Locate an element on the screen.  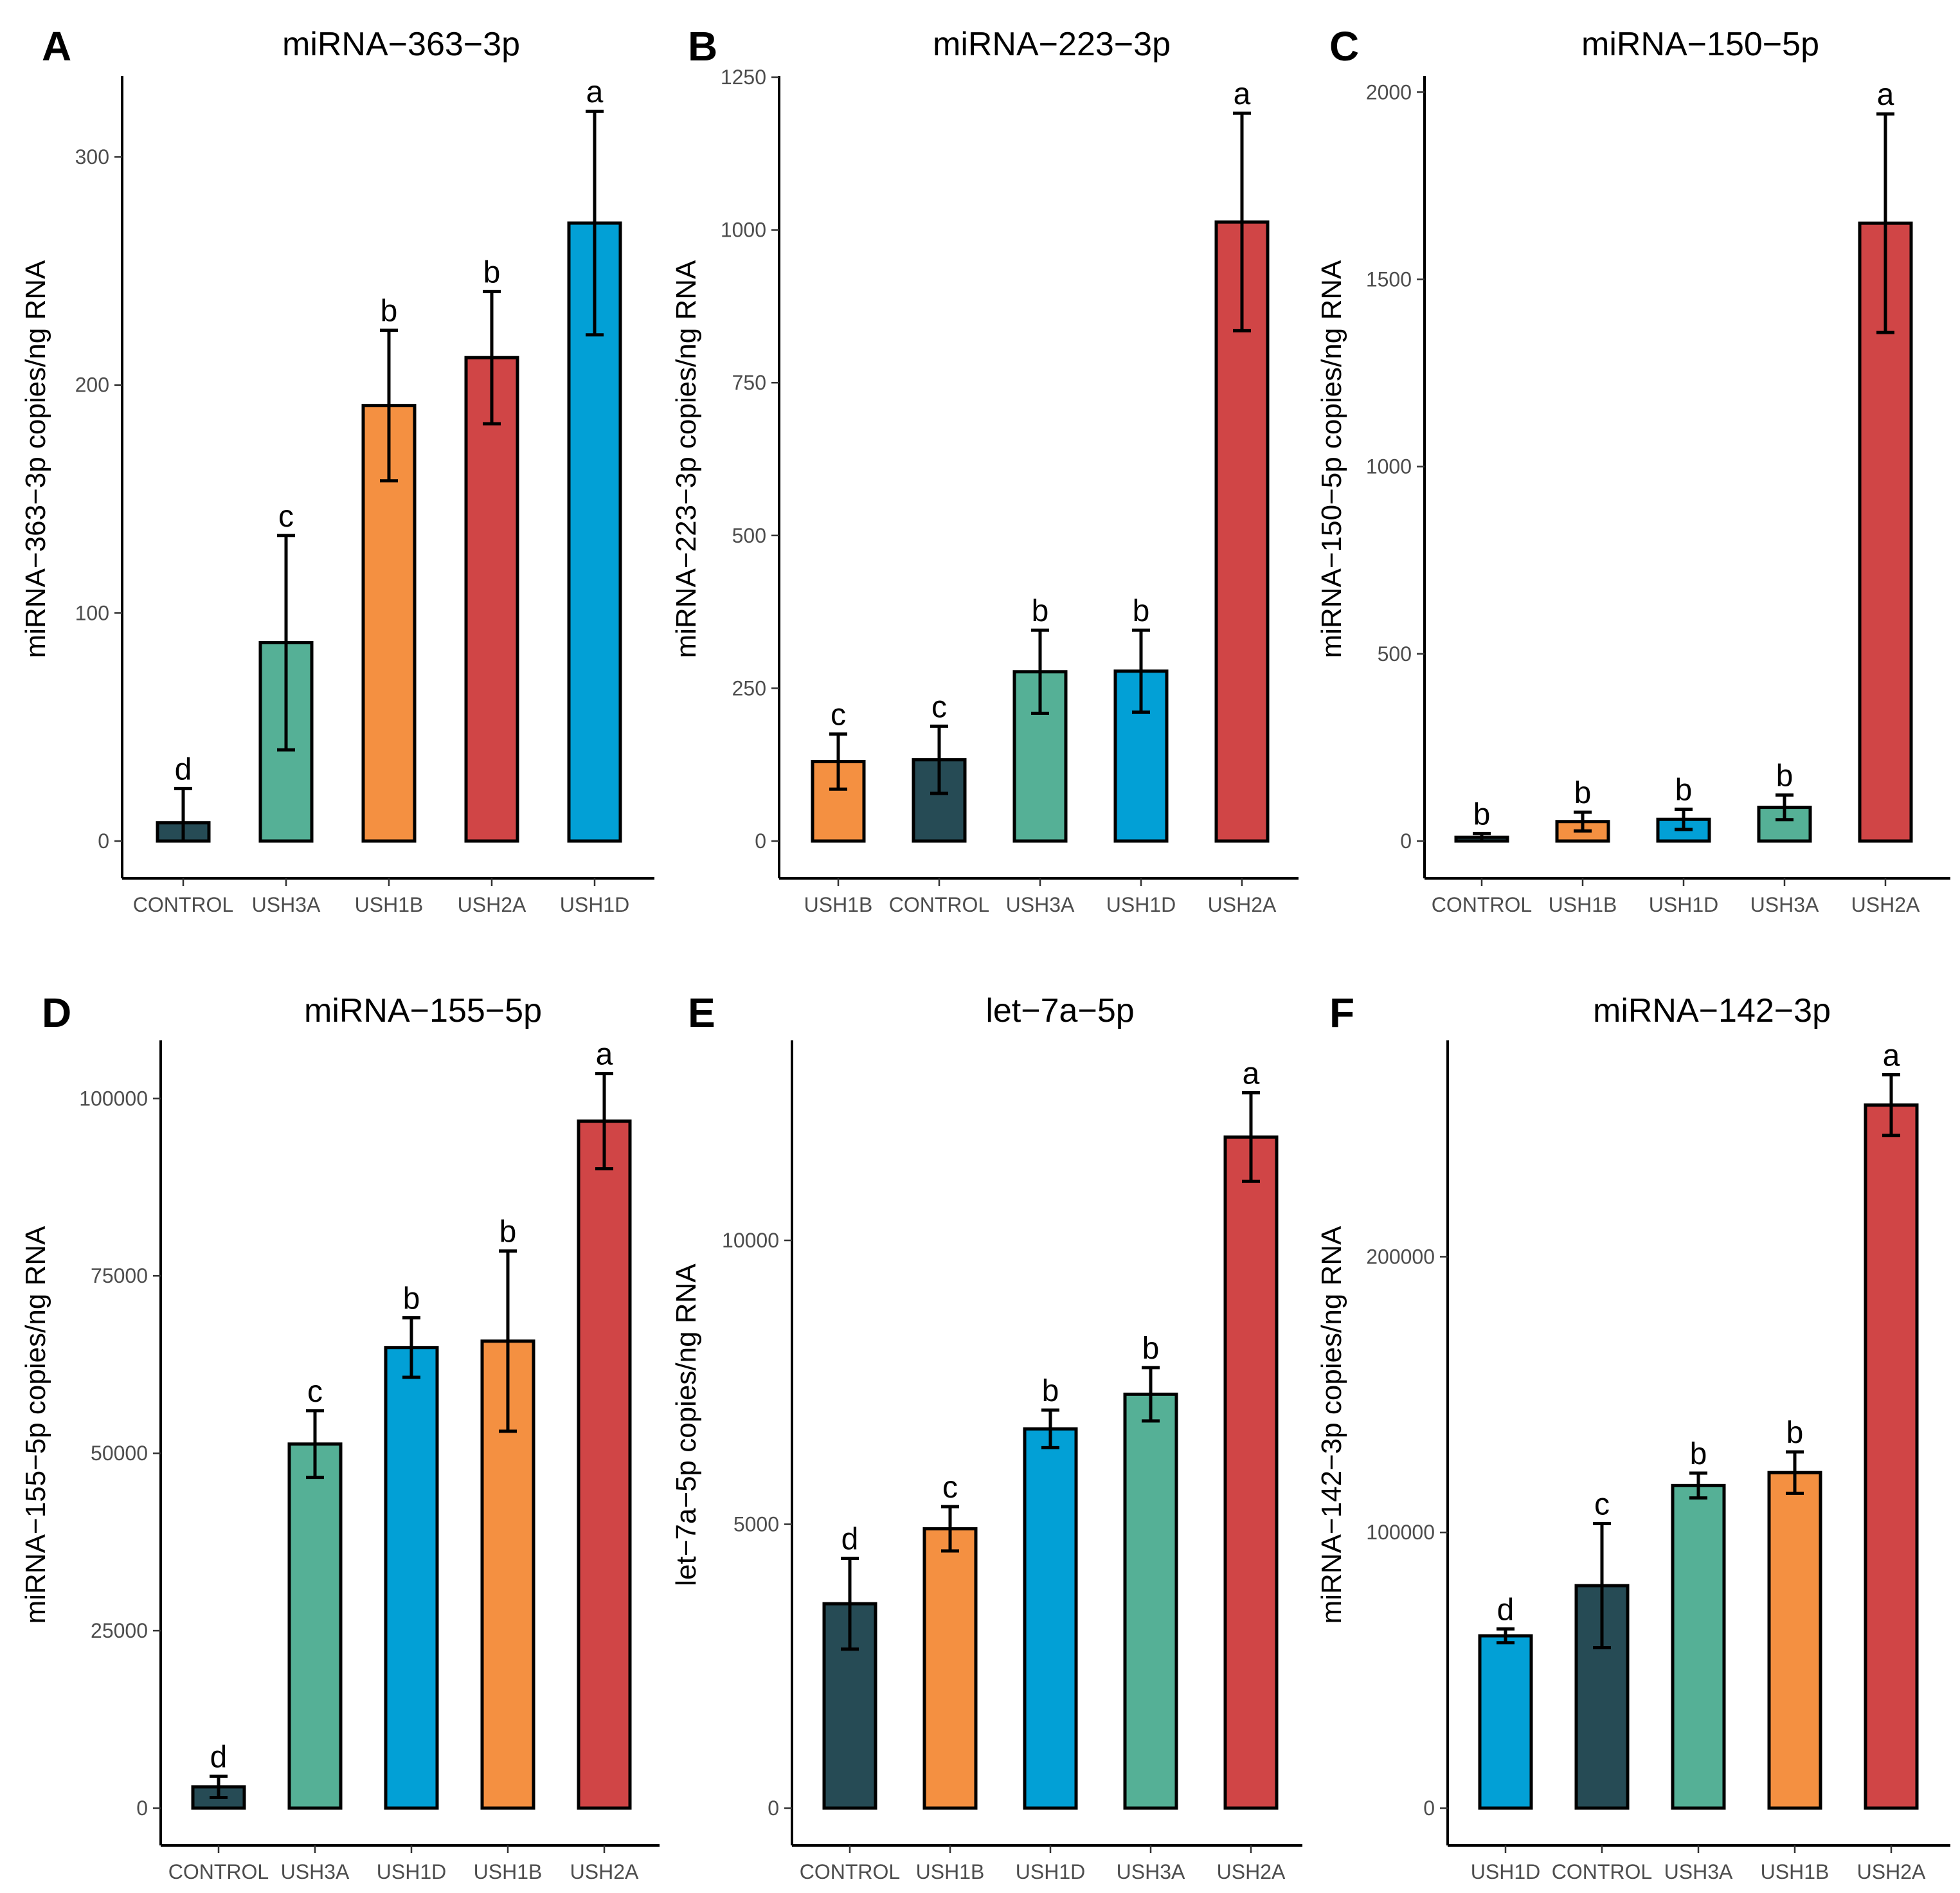
y-tick-label: 100 is located at coordinates (92, 612).